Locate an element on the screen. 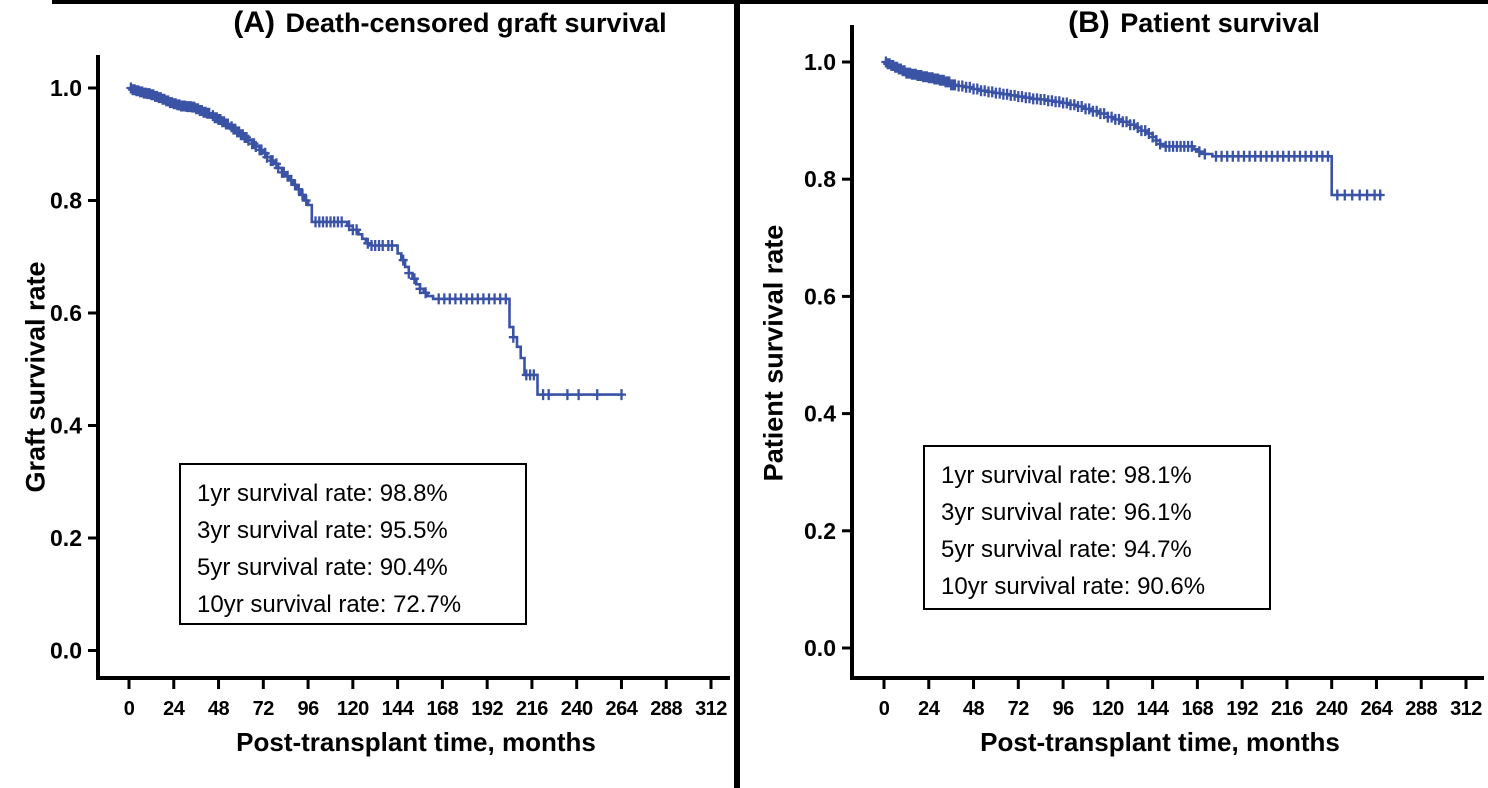 This screenshot has height=788, width=1488. panel-b-label: (B) is located at coordinates (1089, 22).